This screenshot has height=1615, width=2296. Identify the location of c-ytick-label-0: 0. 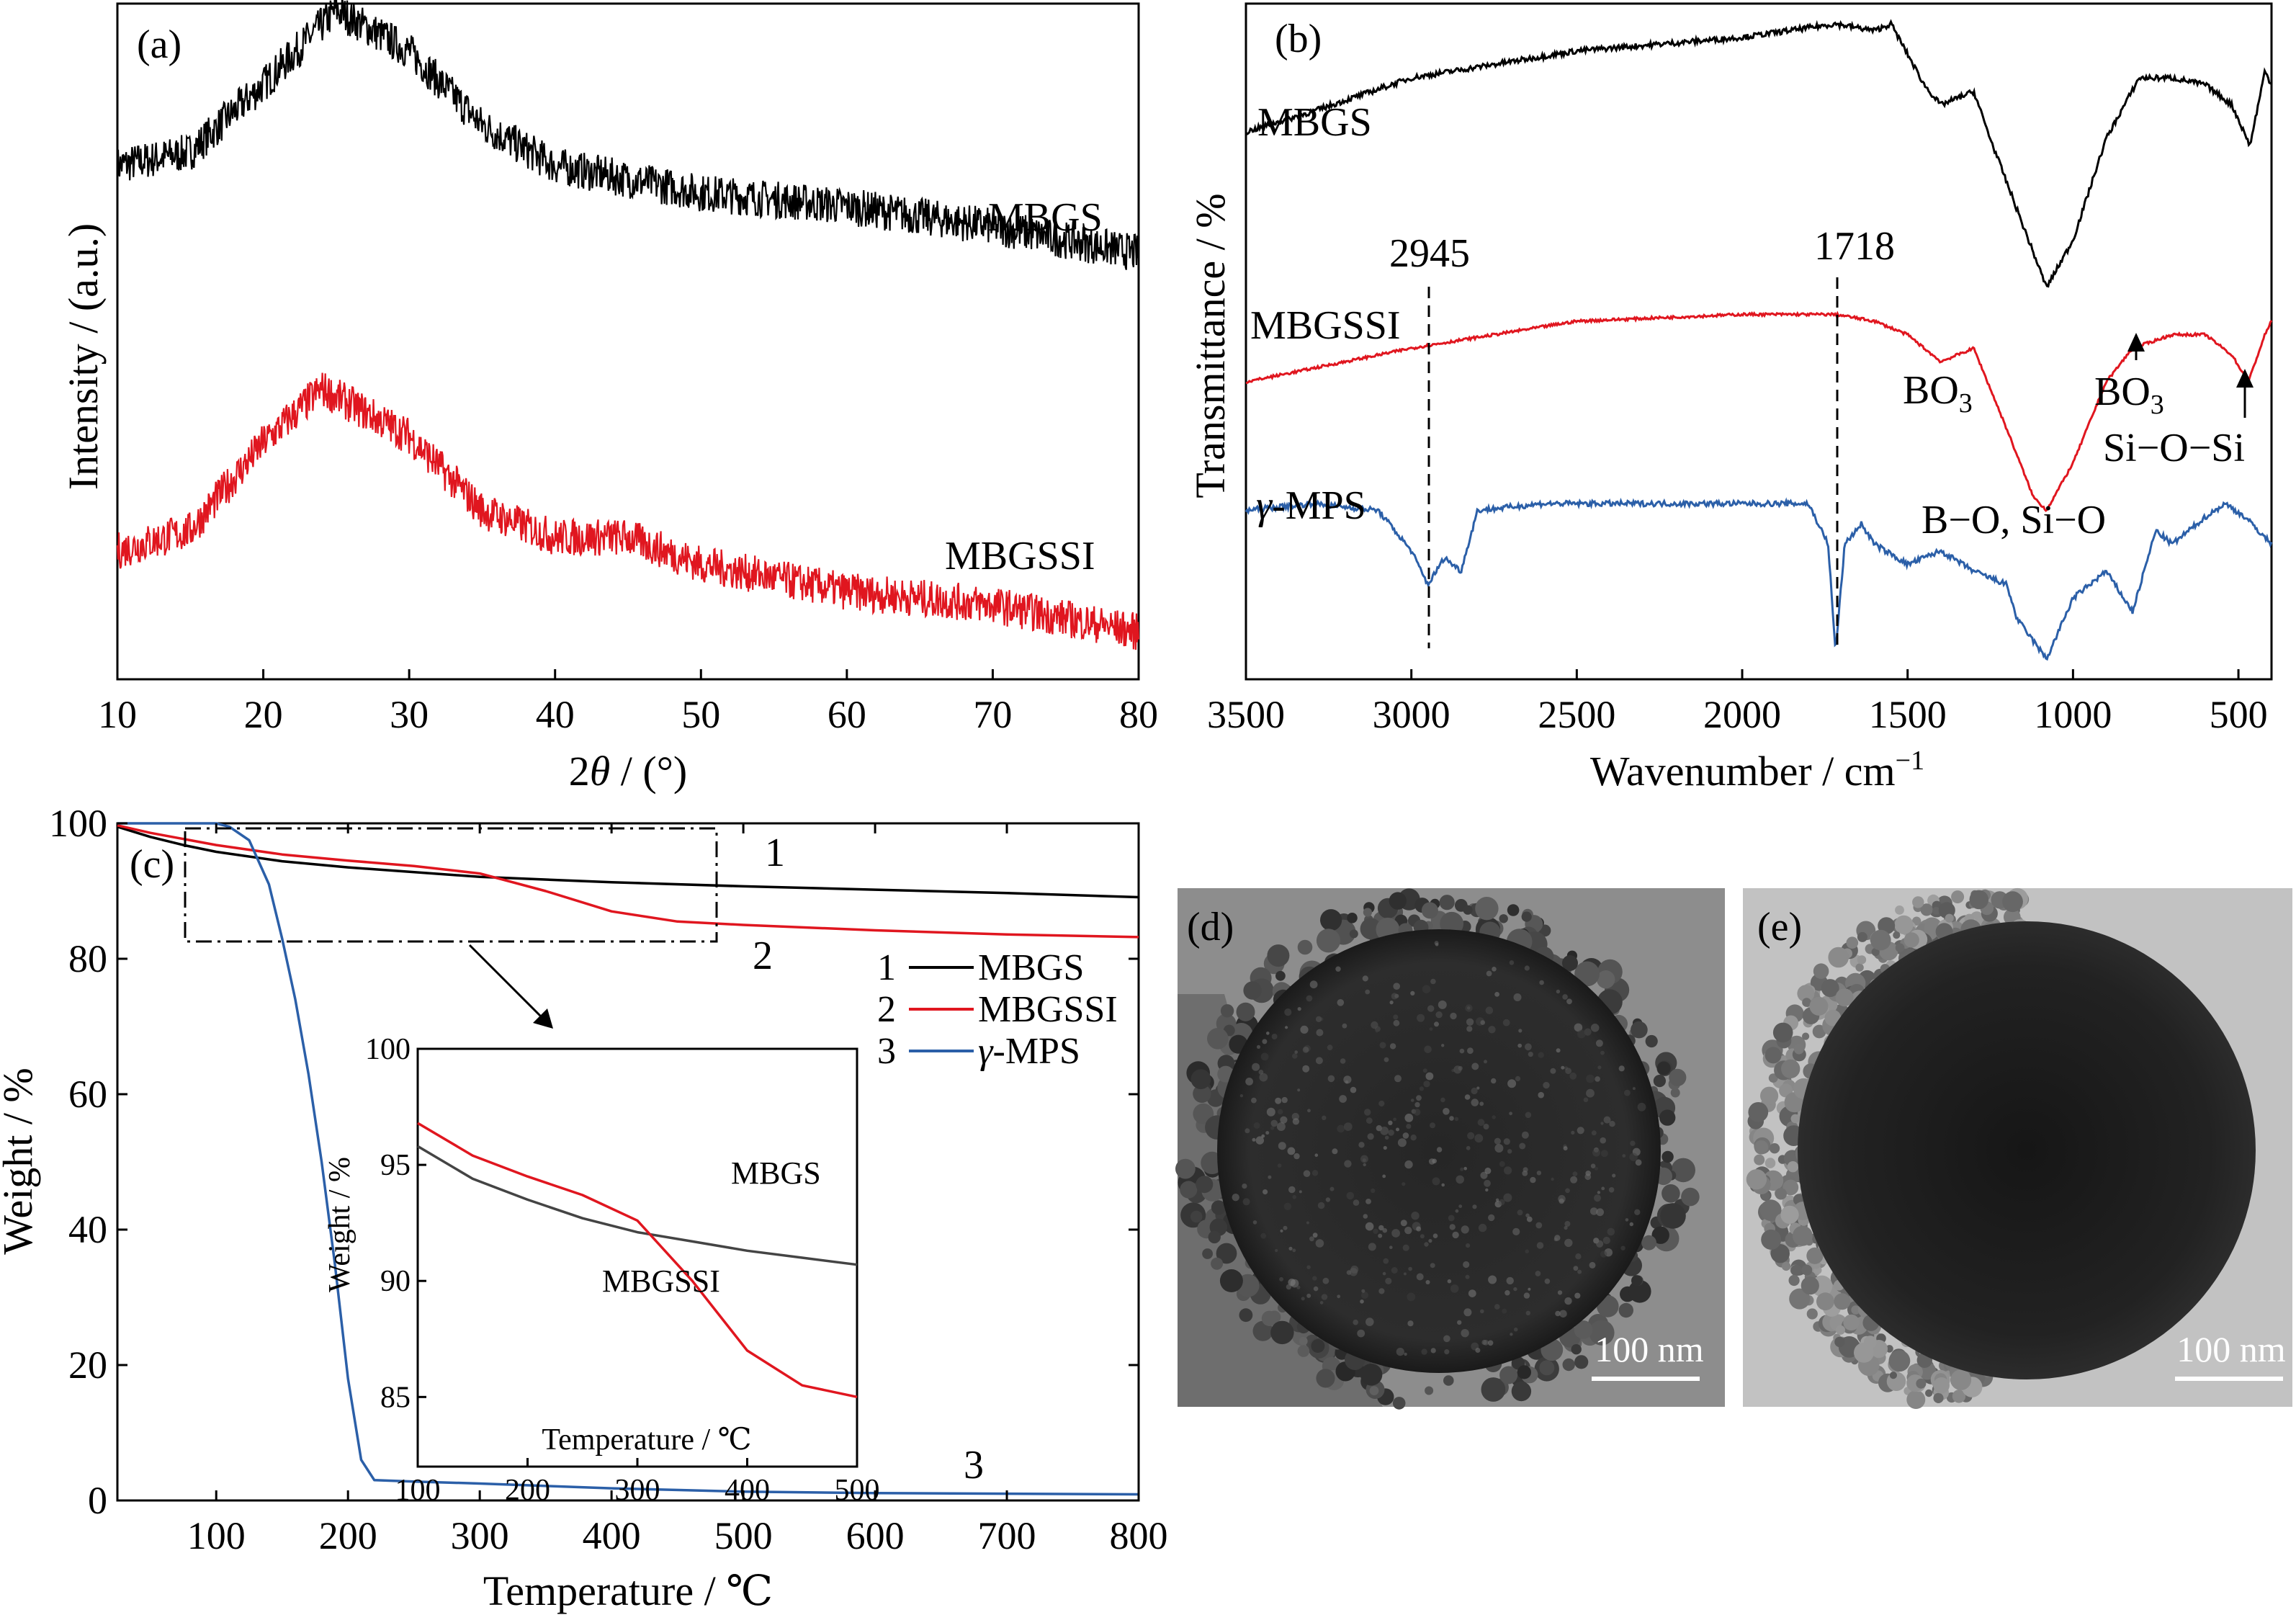
(97, 1500).